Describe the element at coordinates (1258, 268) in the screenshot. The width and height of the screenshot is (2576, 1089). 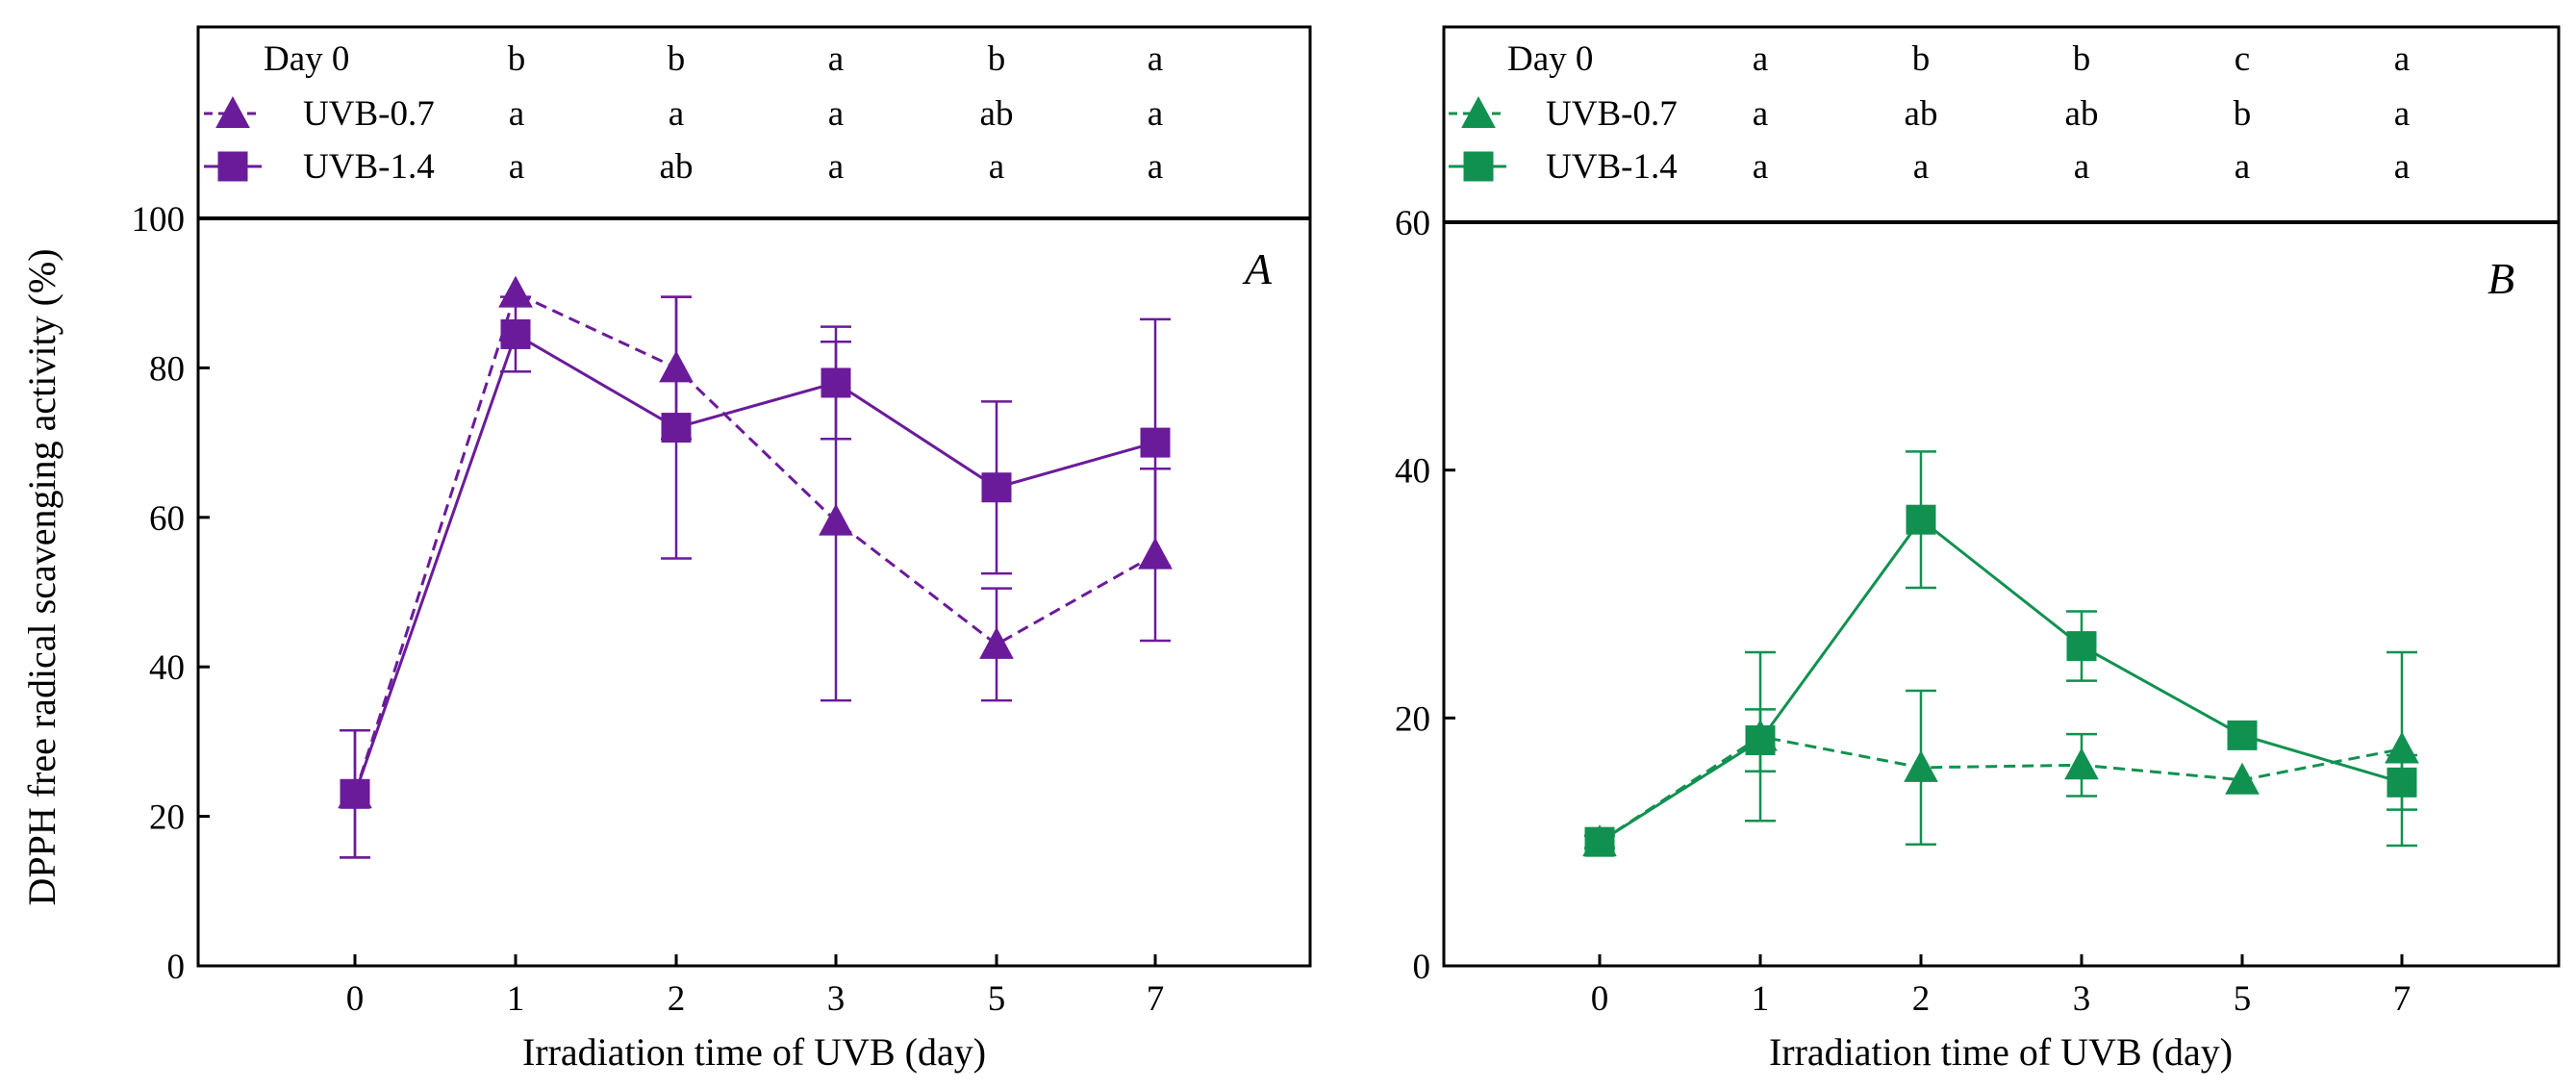
I see `panel-label: A` at that location.